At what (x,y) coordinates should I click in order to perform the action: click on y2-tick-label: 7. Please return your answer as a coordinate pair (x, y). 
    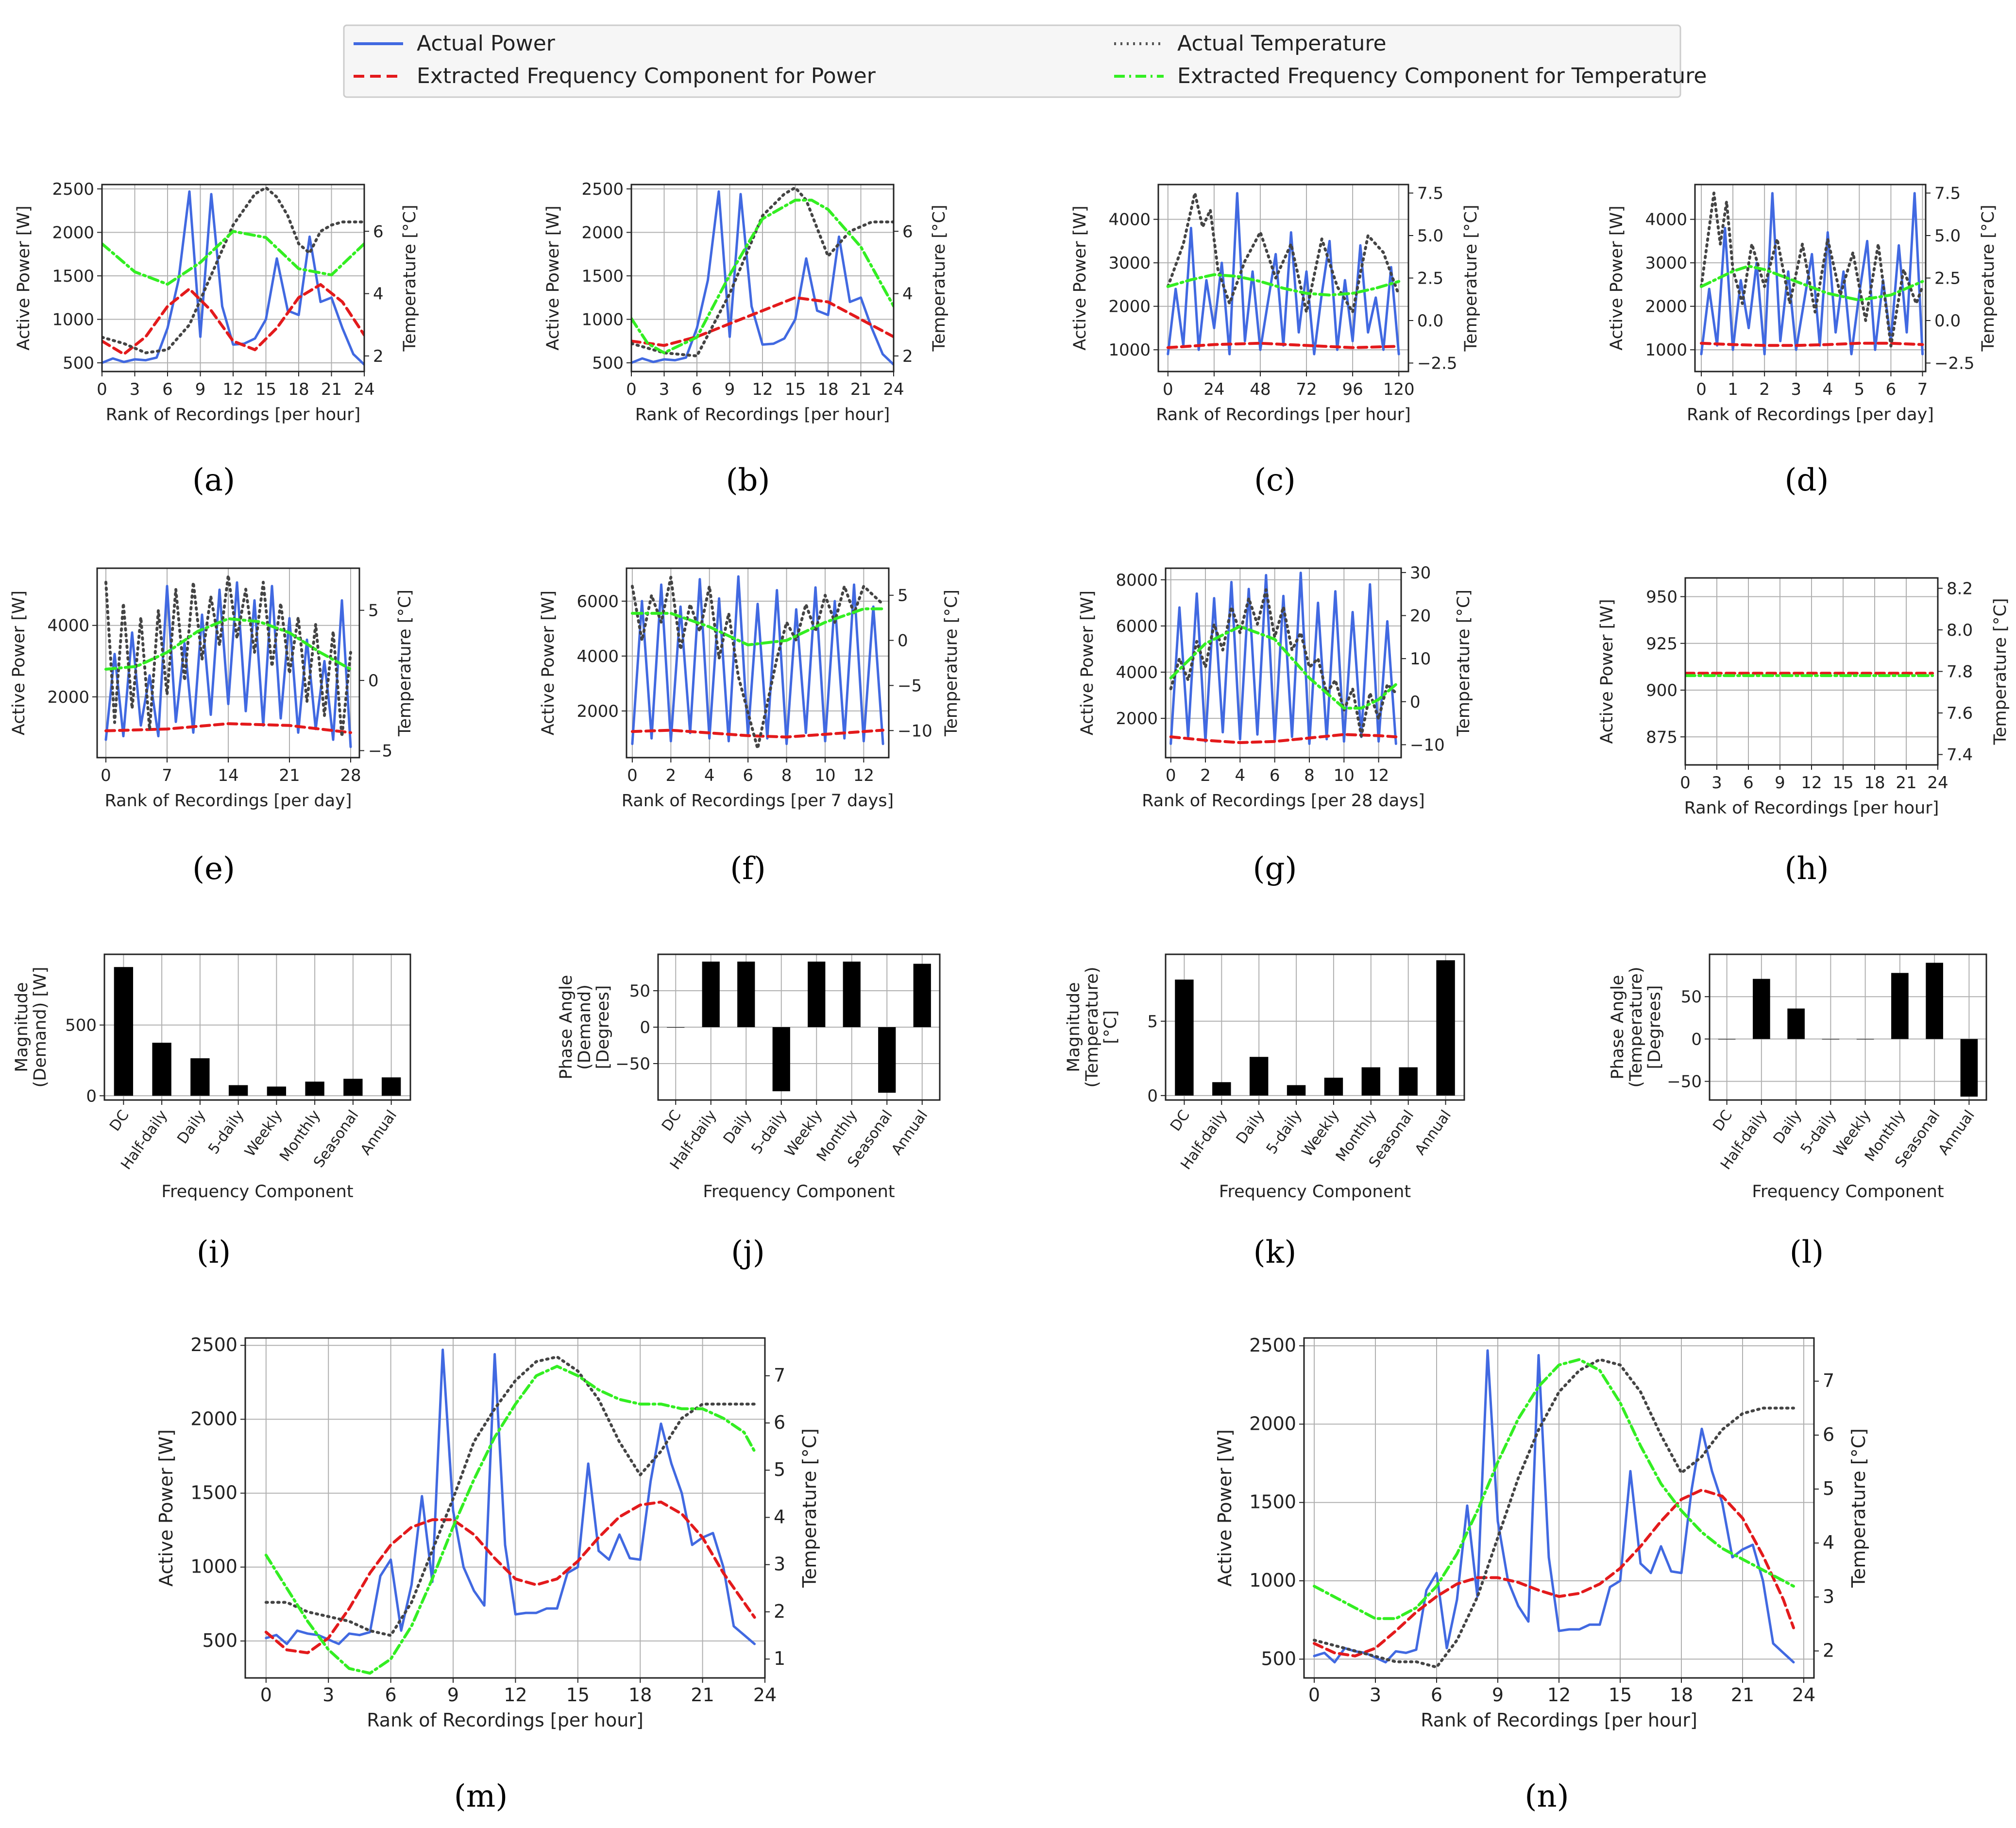
    Looking at the image, I should click on (1828, 1380).